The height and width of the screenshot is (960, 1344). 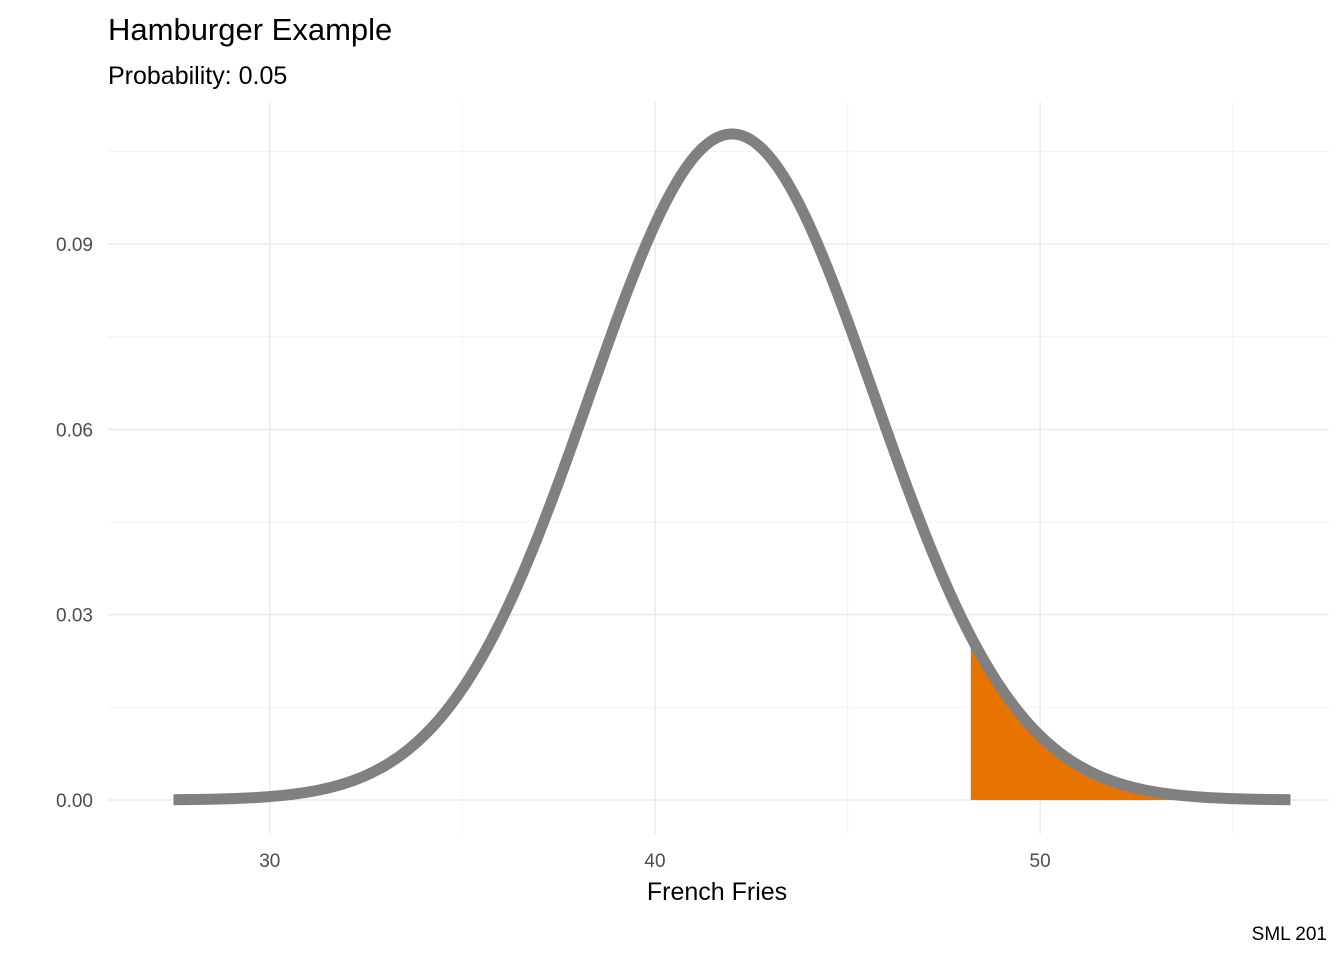 I want to click on x-tick-label: 30, so click(x=269, y=861).